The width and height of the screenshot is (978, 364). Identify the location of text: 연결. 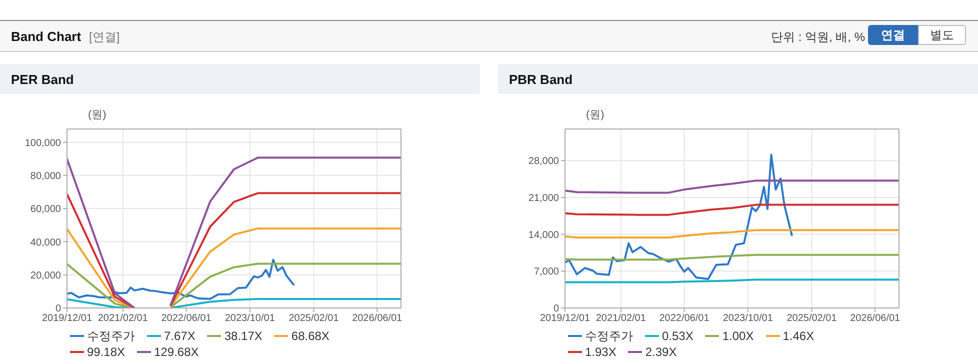
(893, 35).